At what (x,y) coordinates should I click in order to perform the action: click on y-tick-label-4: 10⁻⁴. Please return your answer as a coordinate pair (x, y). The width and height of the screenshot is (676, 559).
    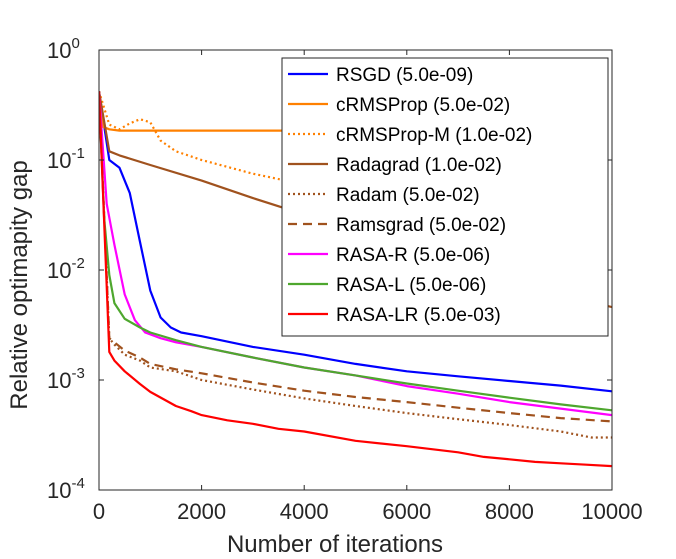
    Looking at the image, I should click on (66, 489).